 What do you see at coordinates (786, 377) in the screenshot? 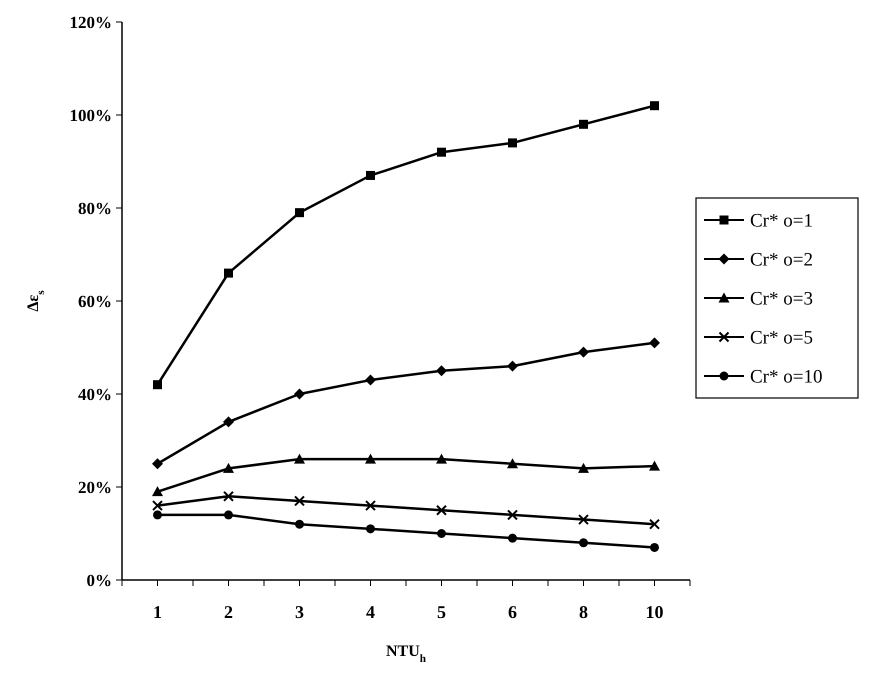
I see `legend-label: Cr* o=10` at bounding box center [786, 377].